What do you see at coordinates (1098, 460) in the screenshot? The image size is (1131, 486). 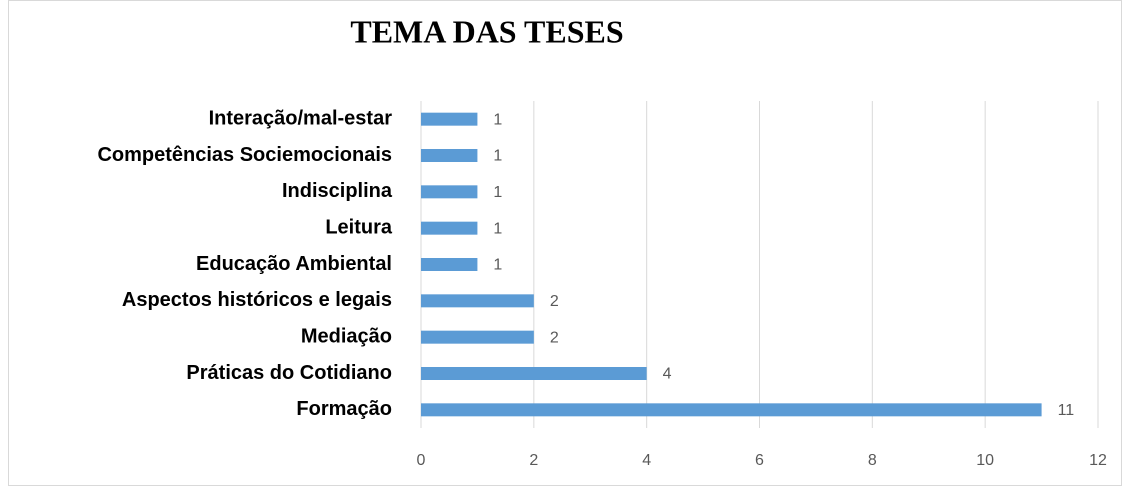 I see `x-tick-label: 12` at bounding box center [1098, 460].